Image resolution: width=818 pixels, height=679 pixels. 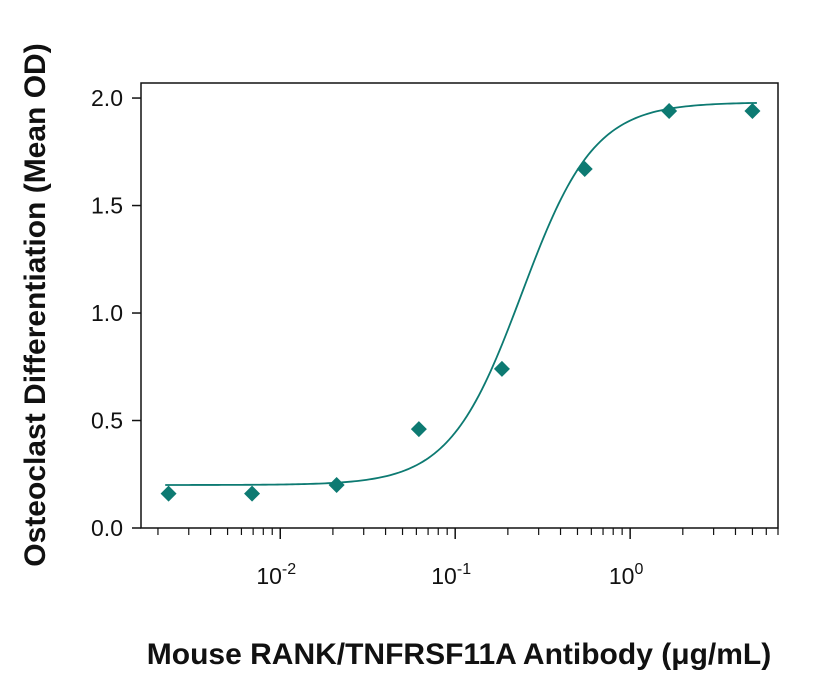 I want to click on y-tick-label: 2.0, so click(x=107, y=98).